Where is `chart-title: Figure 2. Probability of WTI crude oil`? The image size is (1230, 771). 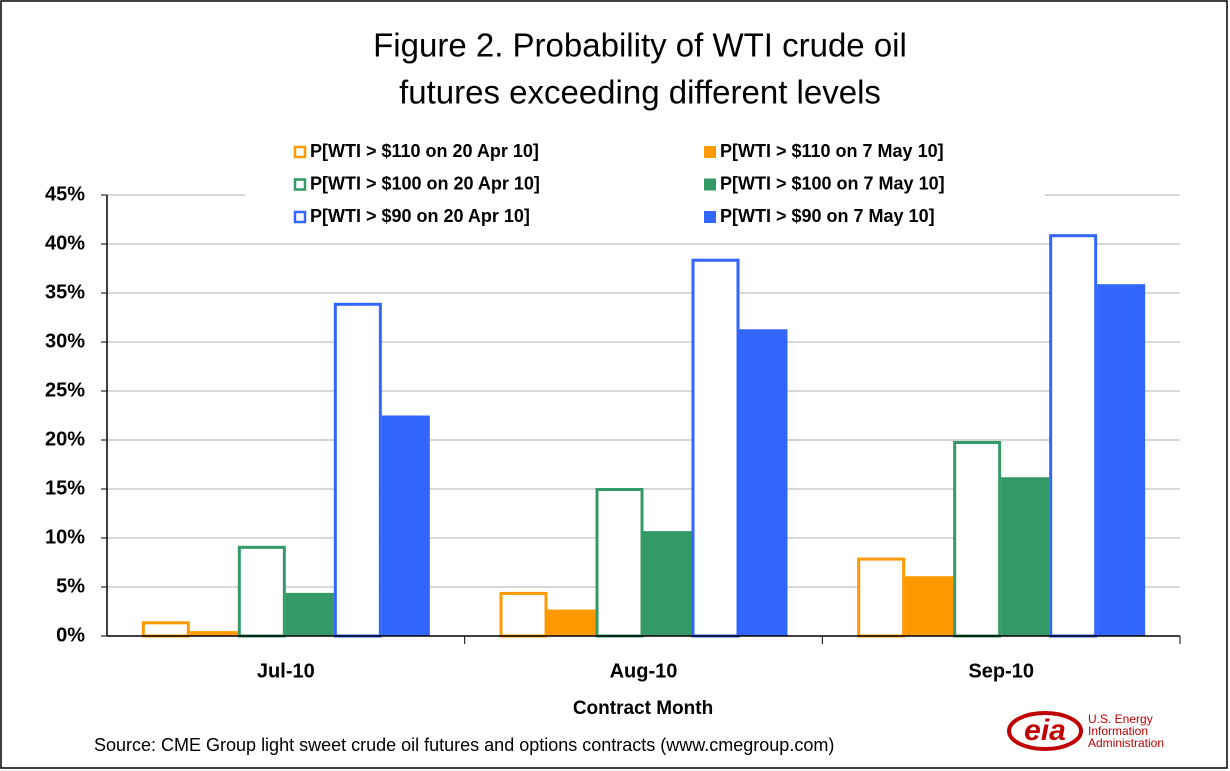
chart-title: Figure 2. Probability of WTI crude oil is located at coordinates (640, 45).